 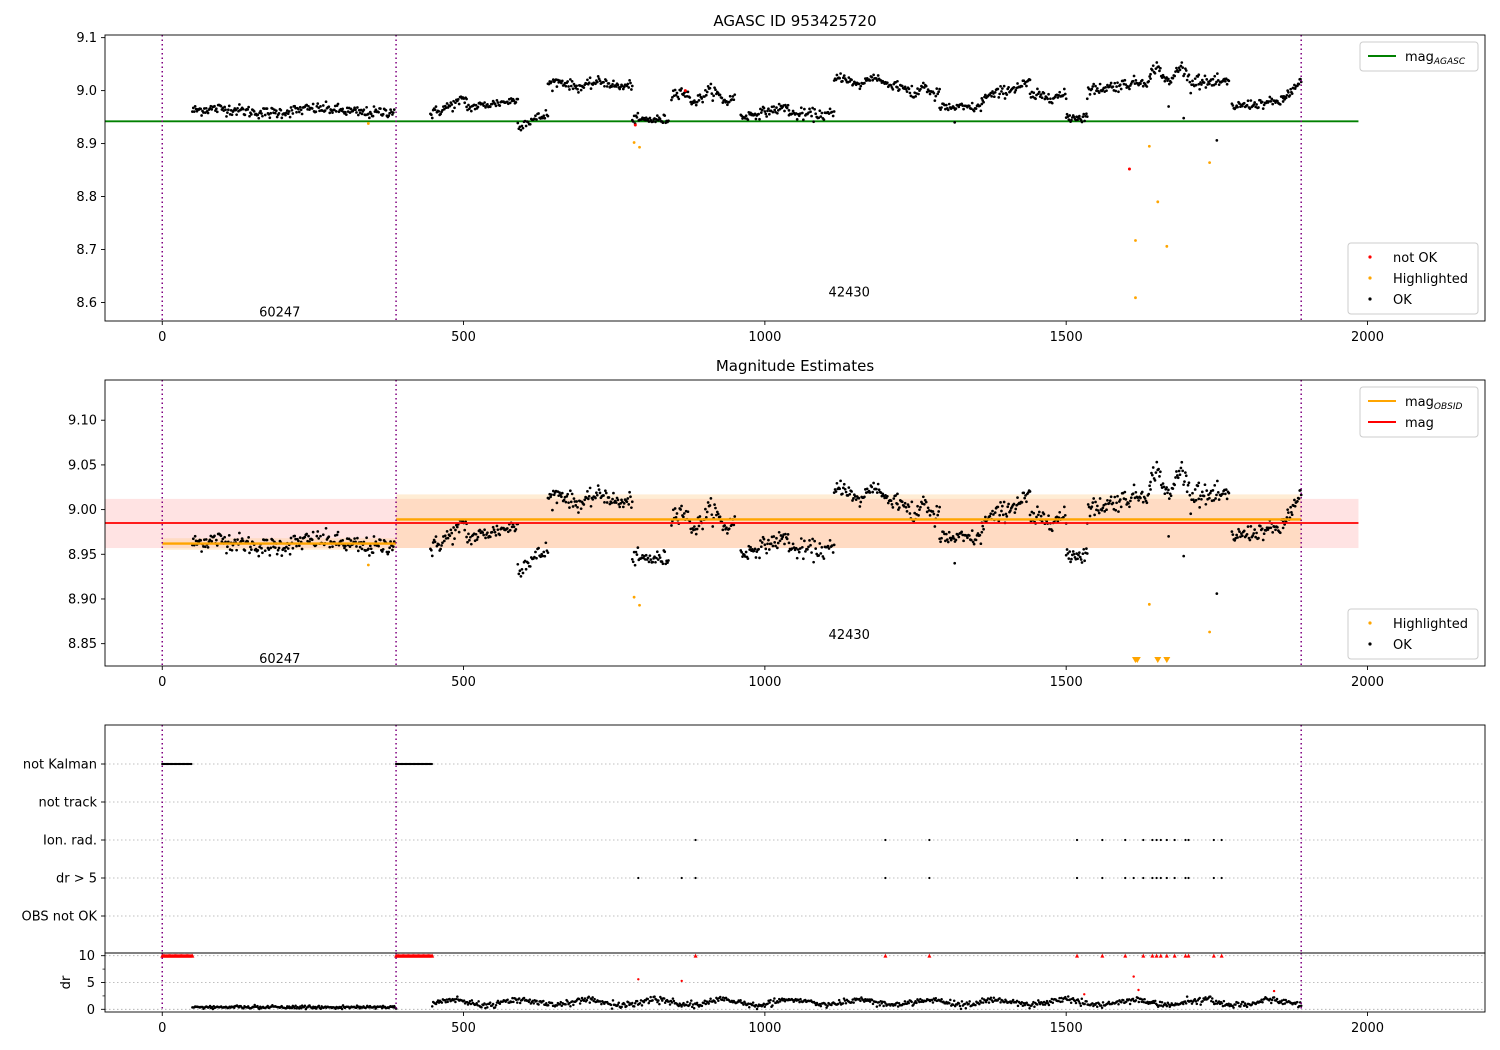 I want to click on y-tick-label: 5, so click(x=91, y=983).